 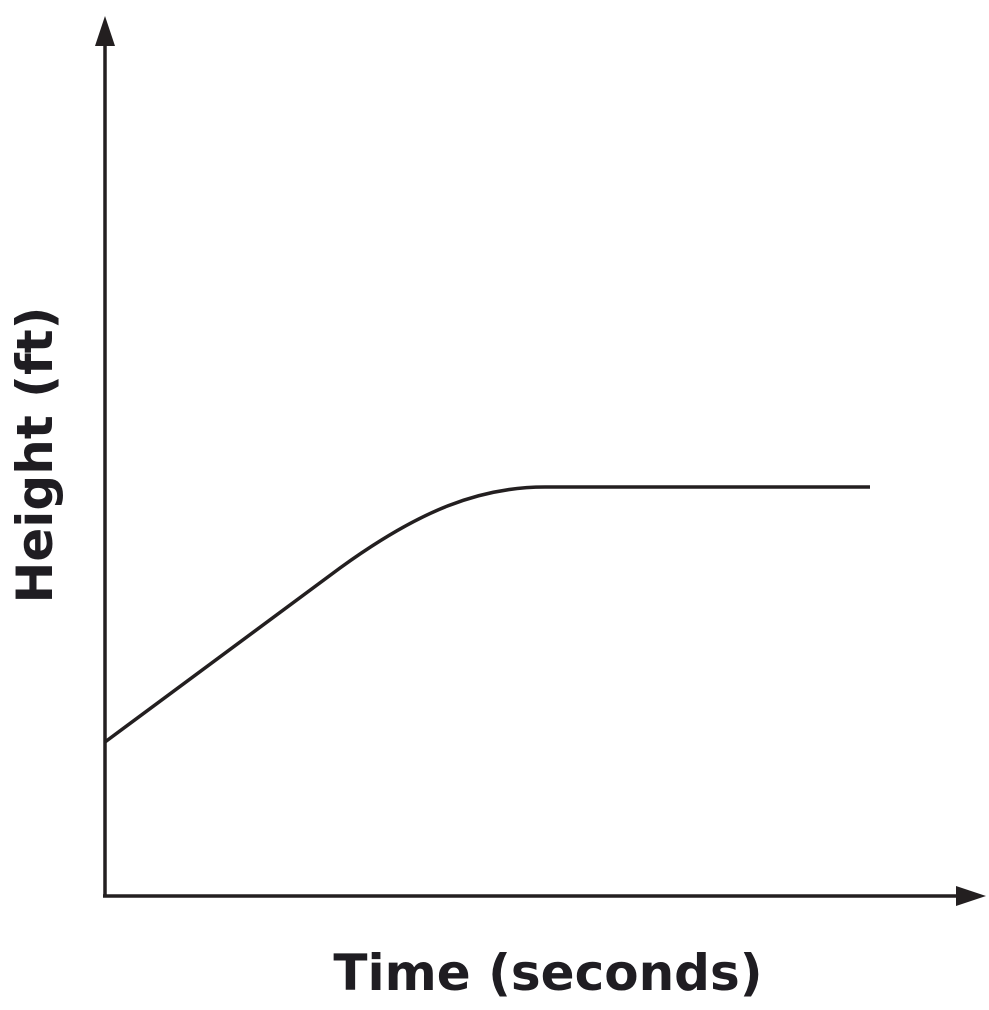 What do you see at coordinates (35, 455) in the screenshot?
I see `y-axis-label: Height (ft)` at bounding box center [35, 455].